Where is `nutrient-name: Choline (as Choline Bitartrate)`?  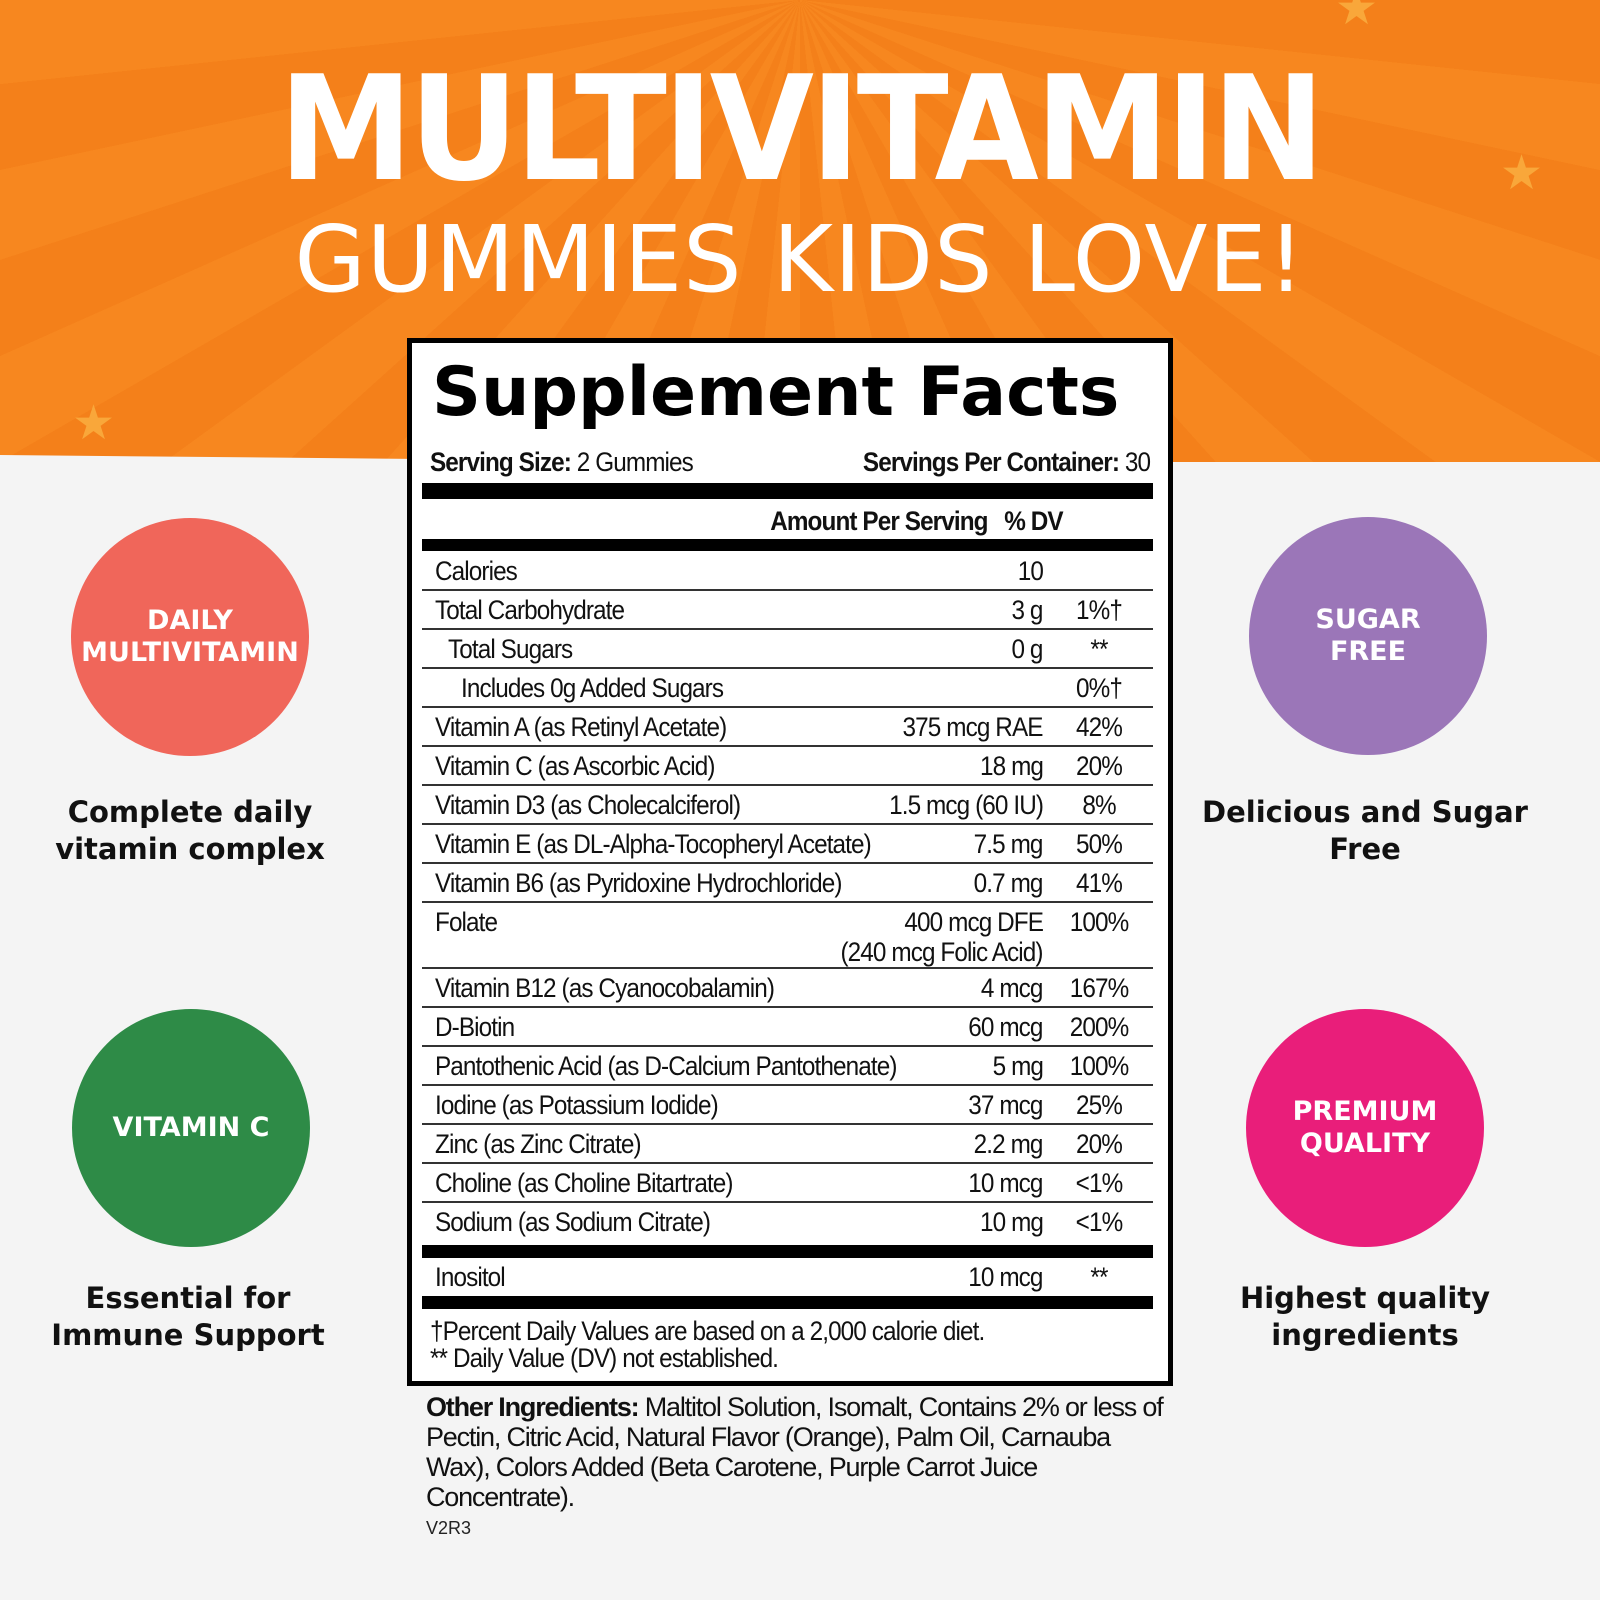
nutrient-name: Choline (as Choline Bitartrate) is located at coordinates (584, 1183).